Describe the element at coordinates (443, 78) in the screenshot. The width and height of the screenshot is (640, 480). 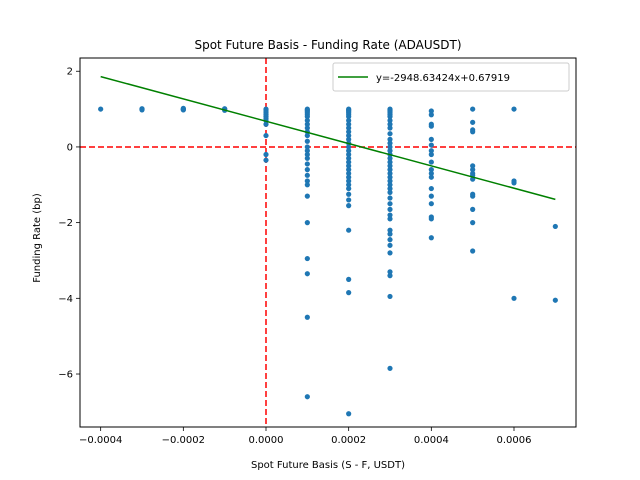
I see `legend-entry-fit: y=-2948.63424x+0.67919` at that location.